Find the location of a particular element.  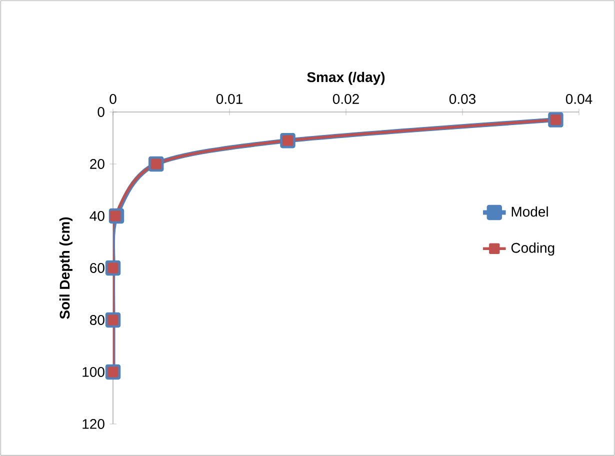

y-tick-label: 60 is located at coordinates (97, 268).